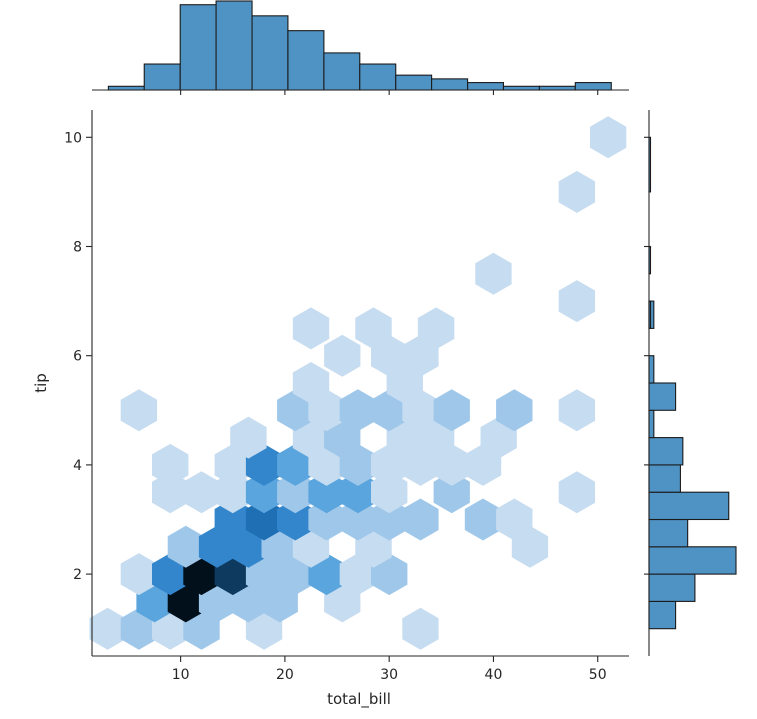 Image resolution: width=757 pixels, height=719 pixels. I want to click on x-axis-label: total_bill, so click(359, 699).